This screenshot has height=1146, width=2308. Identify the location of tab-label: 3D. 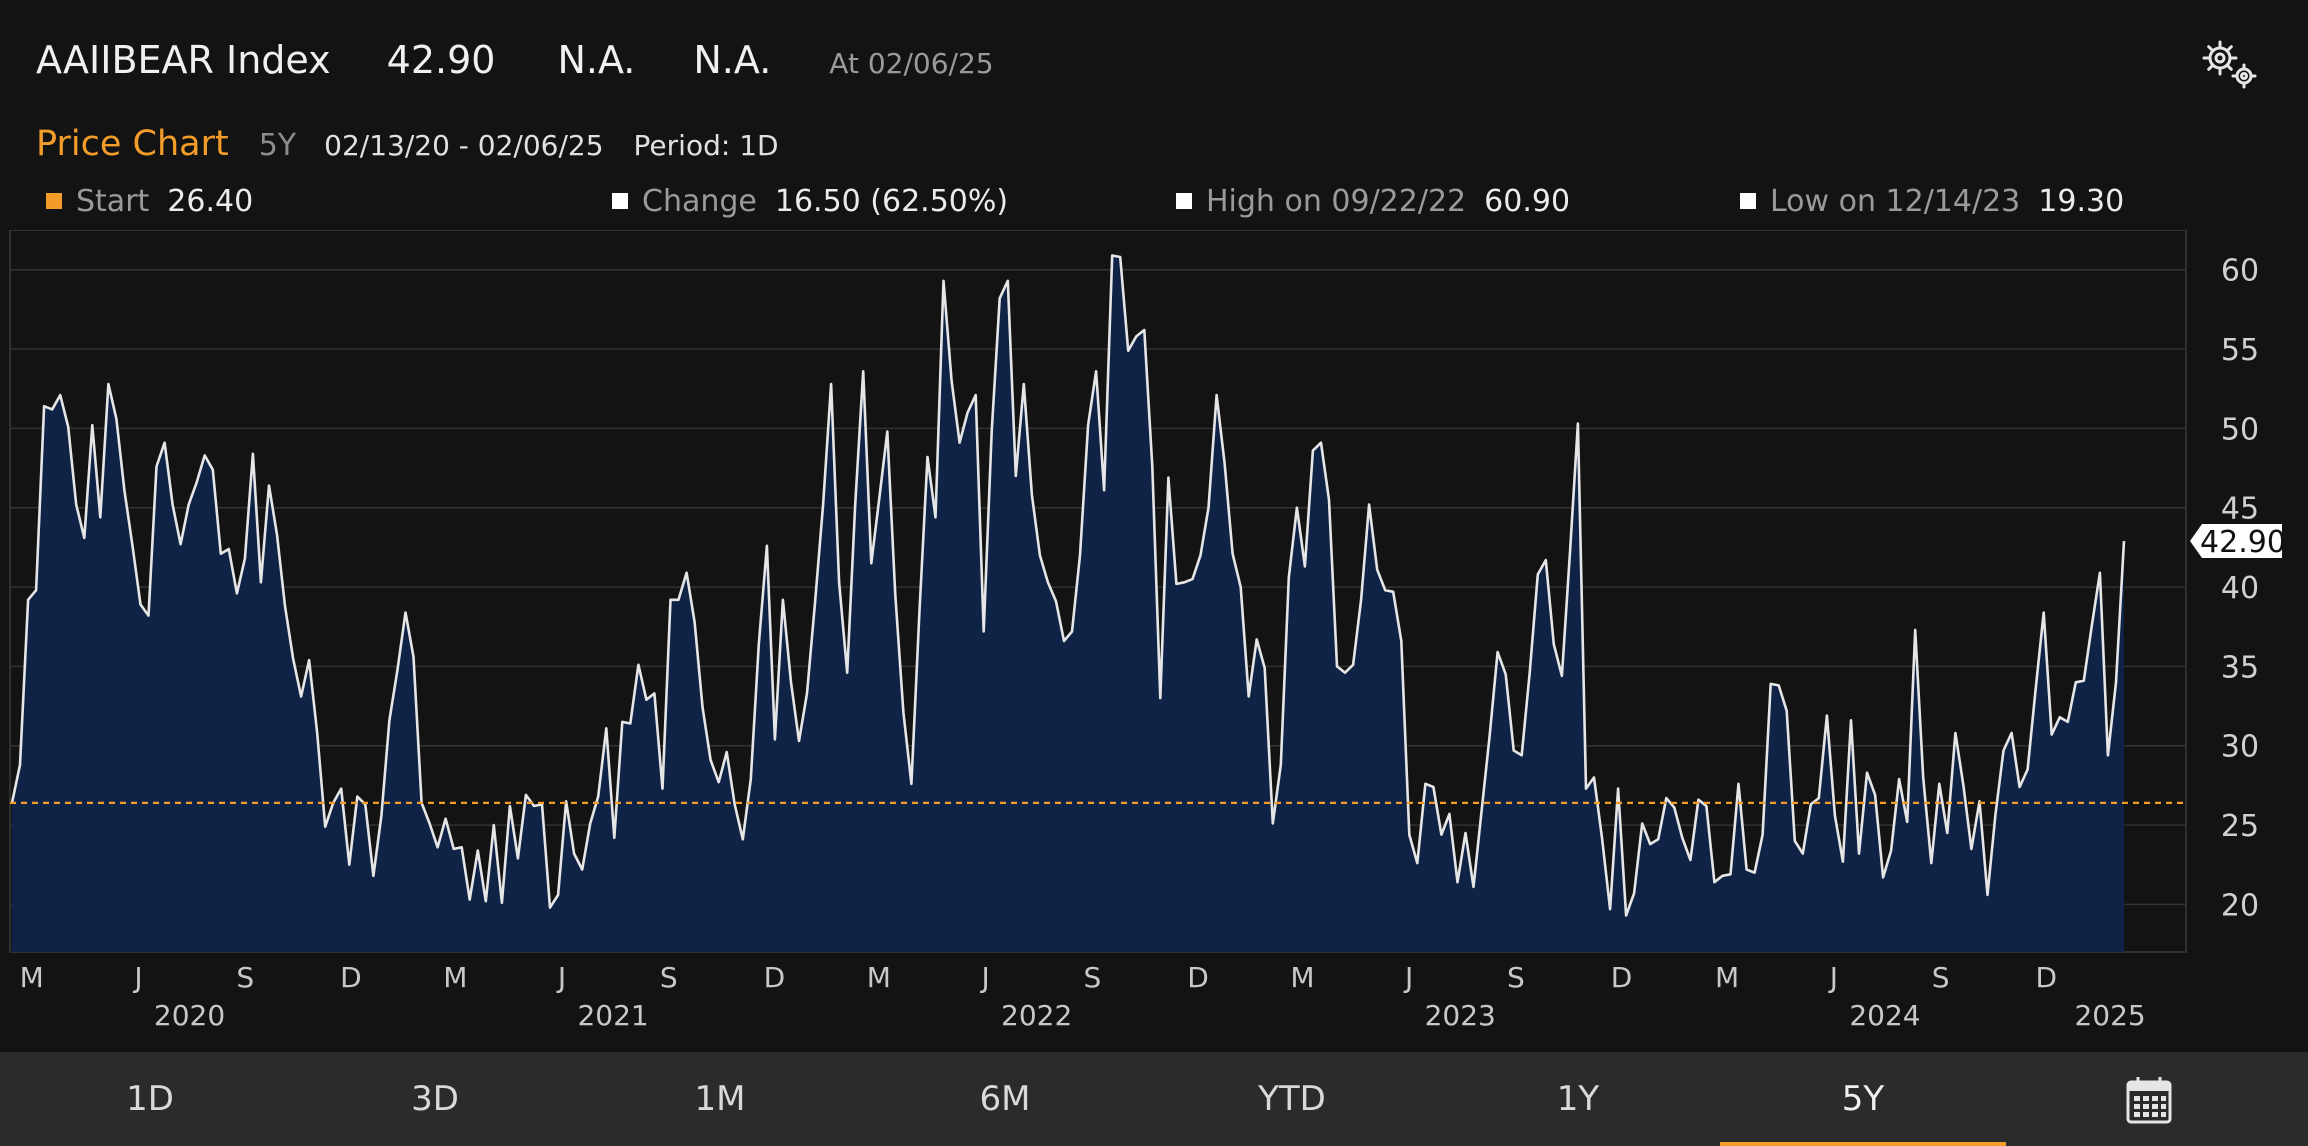
(435, 1099).